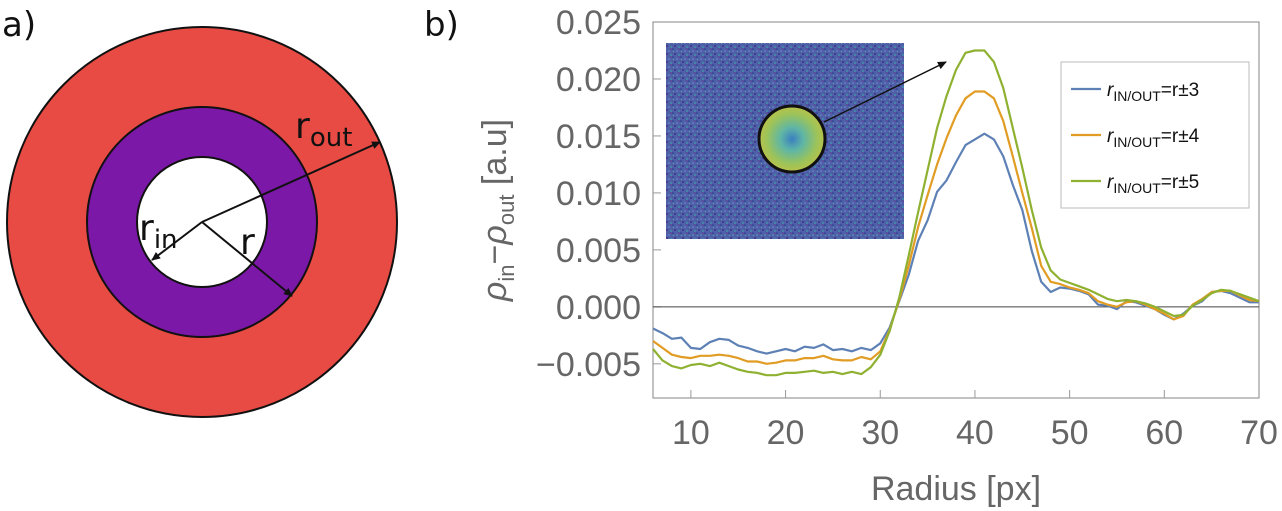 The width and height of the screenshot is (1282, 511). What do you see at coordinates (588, 365) in the screenshot?
I see `y-tick-label: −0.005` at bounding box center [588, 365].